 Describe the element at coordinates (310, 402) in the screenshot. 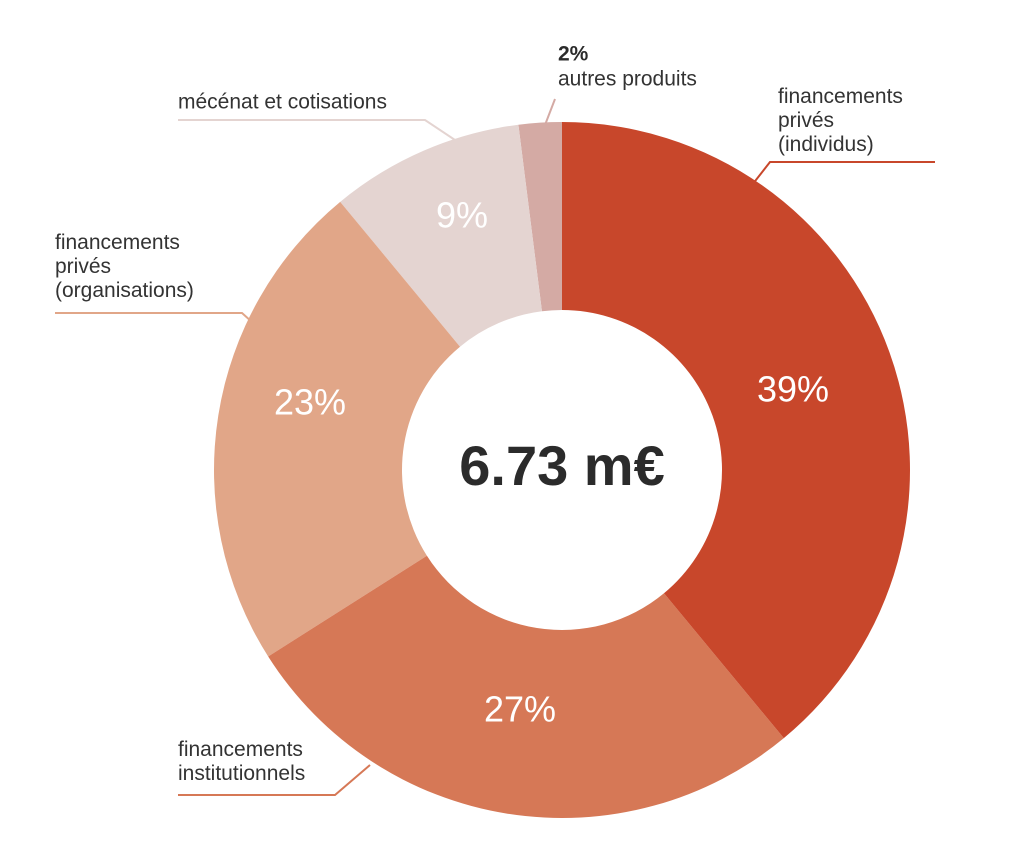

I see `value-label: 23%` at that location.